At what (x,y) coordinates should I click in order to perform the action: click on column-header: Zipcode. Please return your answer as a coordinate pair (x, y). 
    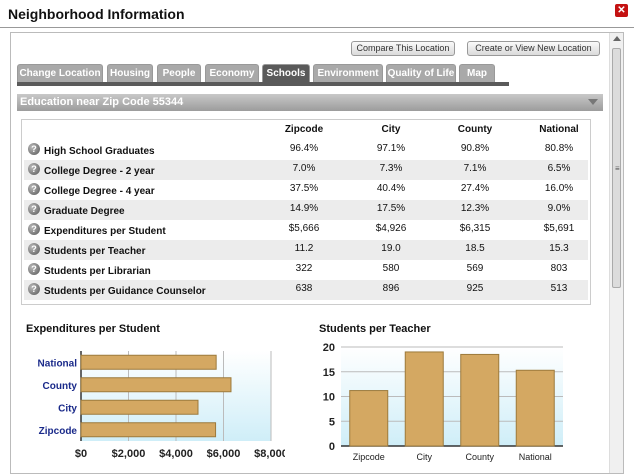
    Looking at the image, I should click on (304, 129).